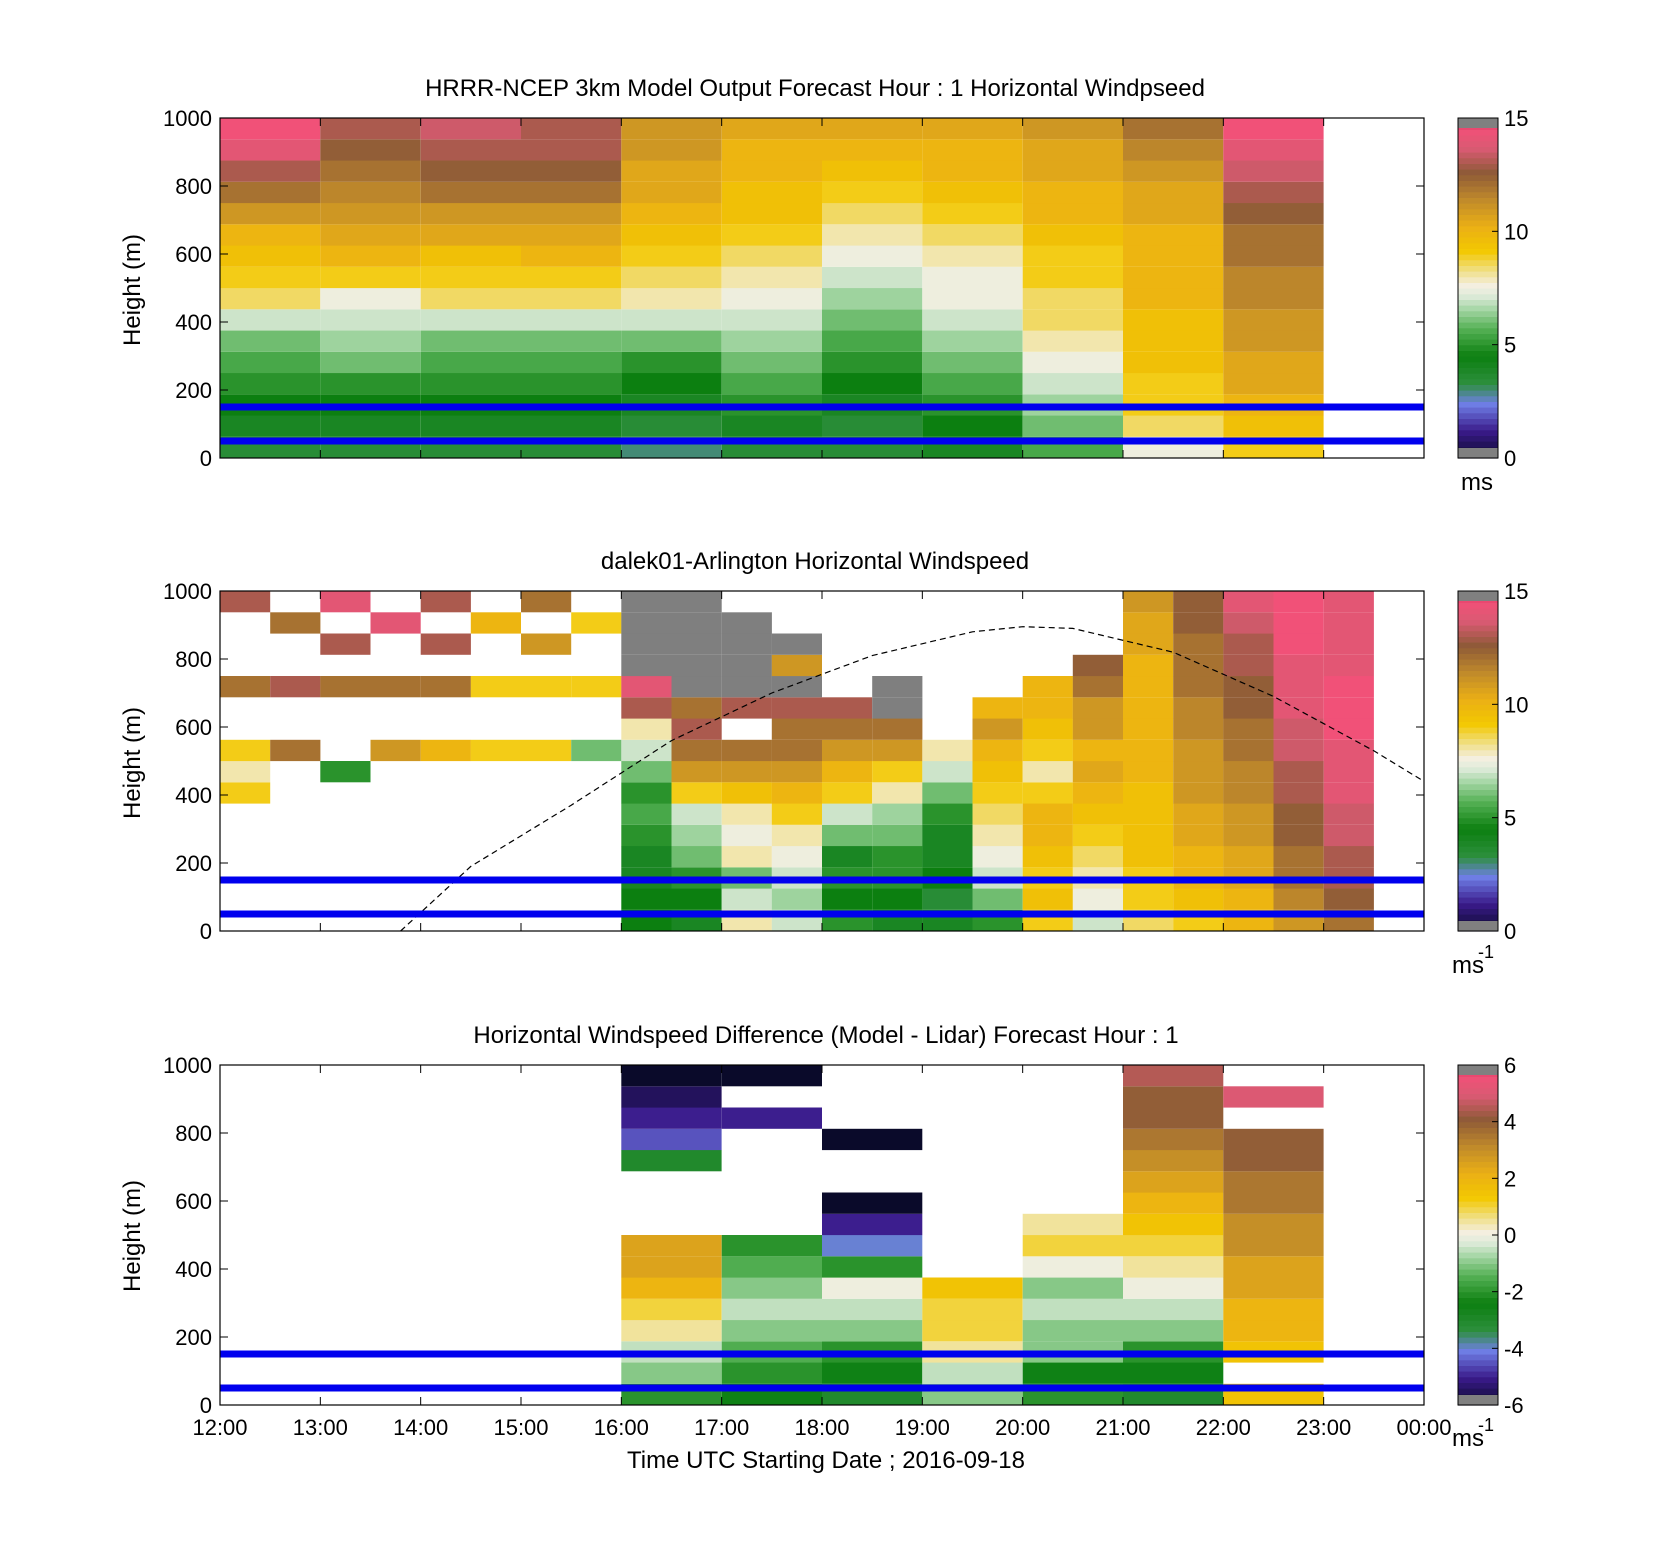 Image resolution: width=1680 pixels, height=1561 pixels. I want to click on colorbar-tick-label: -4, so click(1514, 1348).